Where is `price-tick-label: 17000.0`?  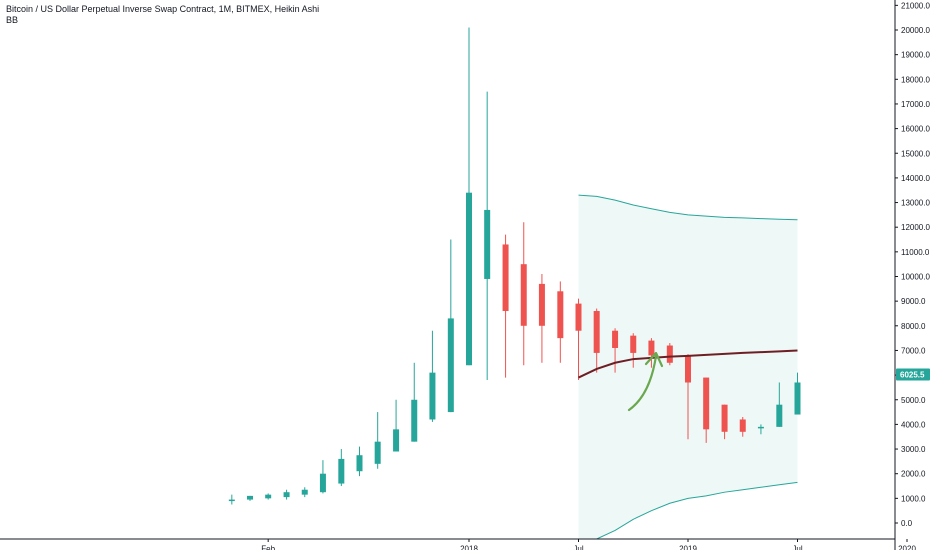 price-tick-label: 17000.0 is located at coordinates (915, 104).